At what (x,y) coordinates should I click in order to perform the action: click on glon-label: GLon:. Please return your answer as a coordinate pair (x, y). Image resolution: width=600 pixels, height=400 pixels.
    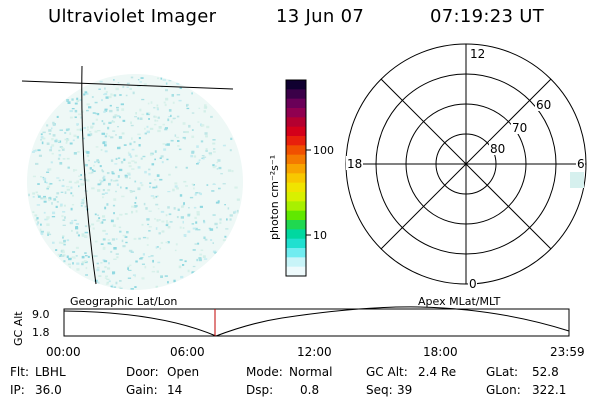
    Looking at the image, I should click on (503, 390).